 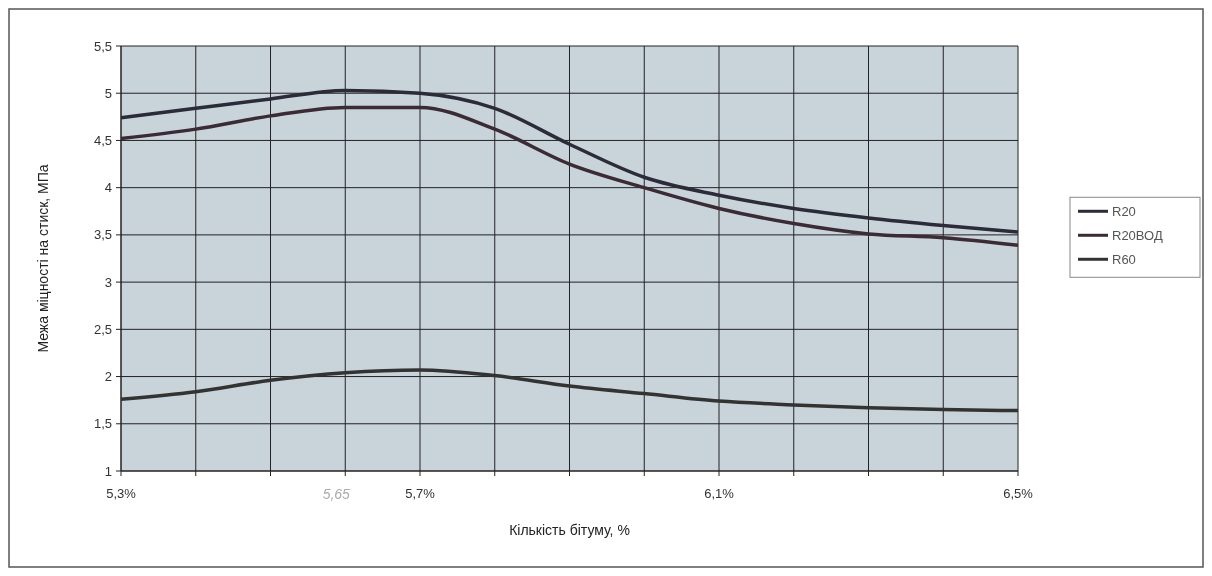 I want to click on x-tick-label: 6,5%, so click(x=1018, y=493).